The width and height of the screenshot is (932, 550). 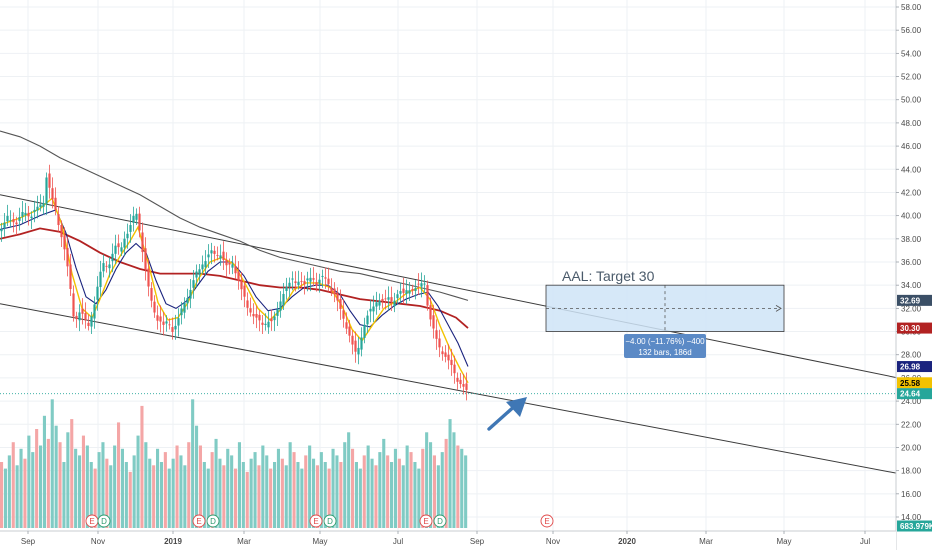 What do you see at coordinates (910, 328) in the screenshot?
I see `price-tag-label: 30.30` at bounding box center [910, 328].